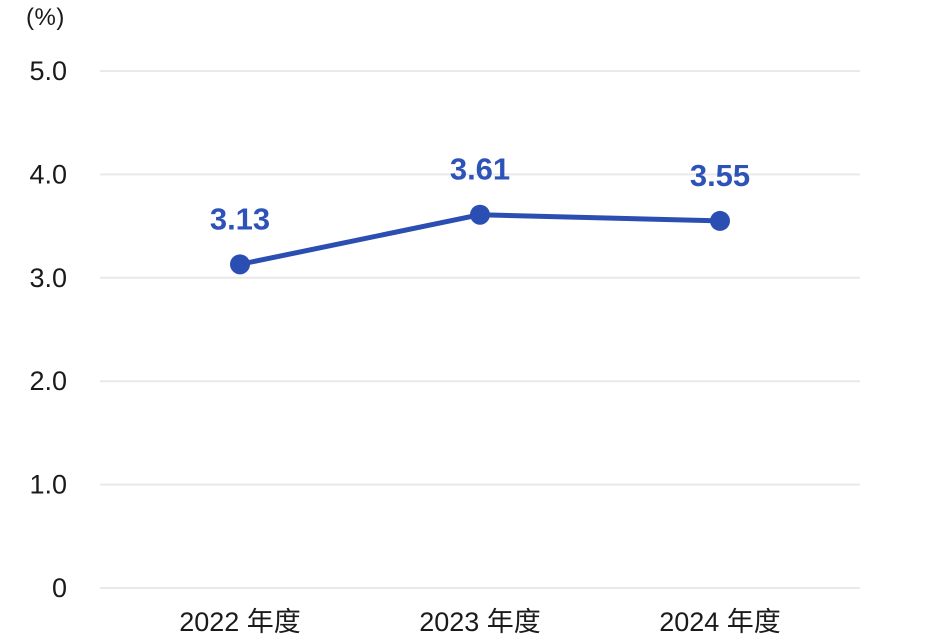 The width and height of the screenshot is (940, 640). What do you see at coordinates (240, 218) in the screenshot?
I see `data-point-label: 3.13` at bounding box center [240, 218].